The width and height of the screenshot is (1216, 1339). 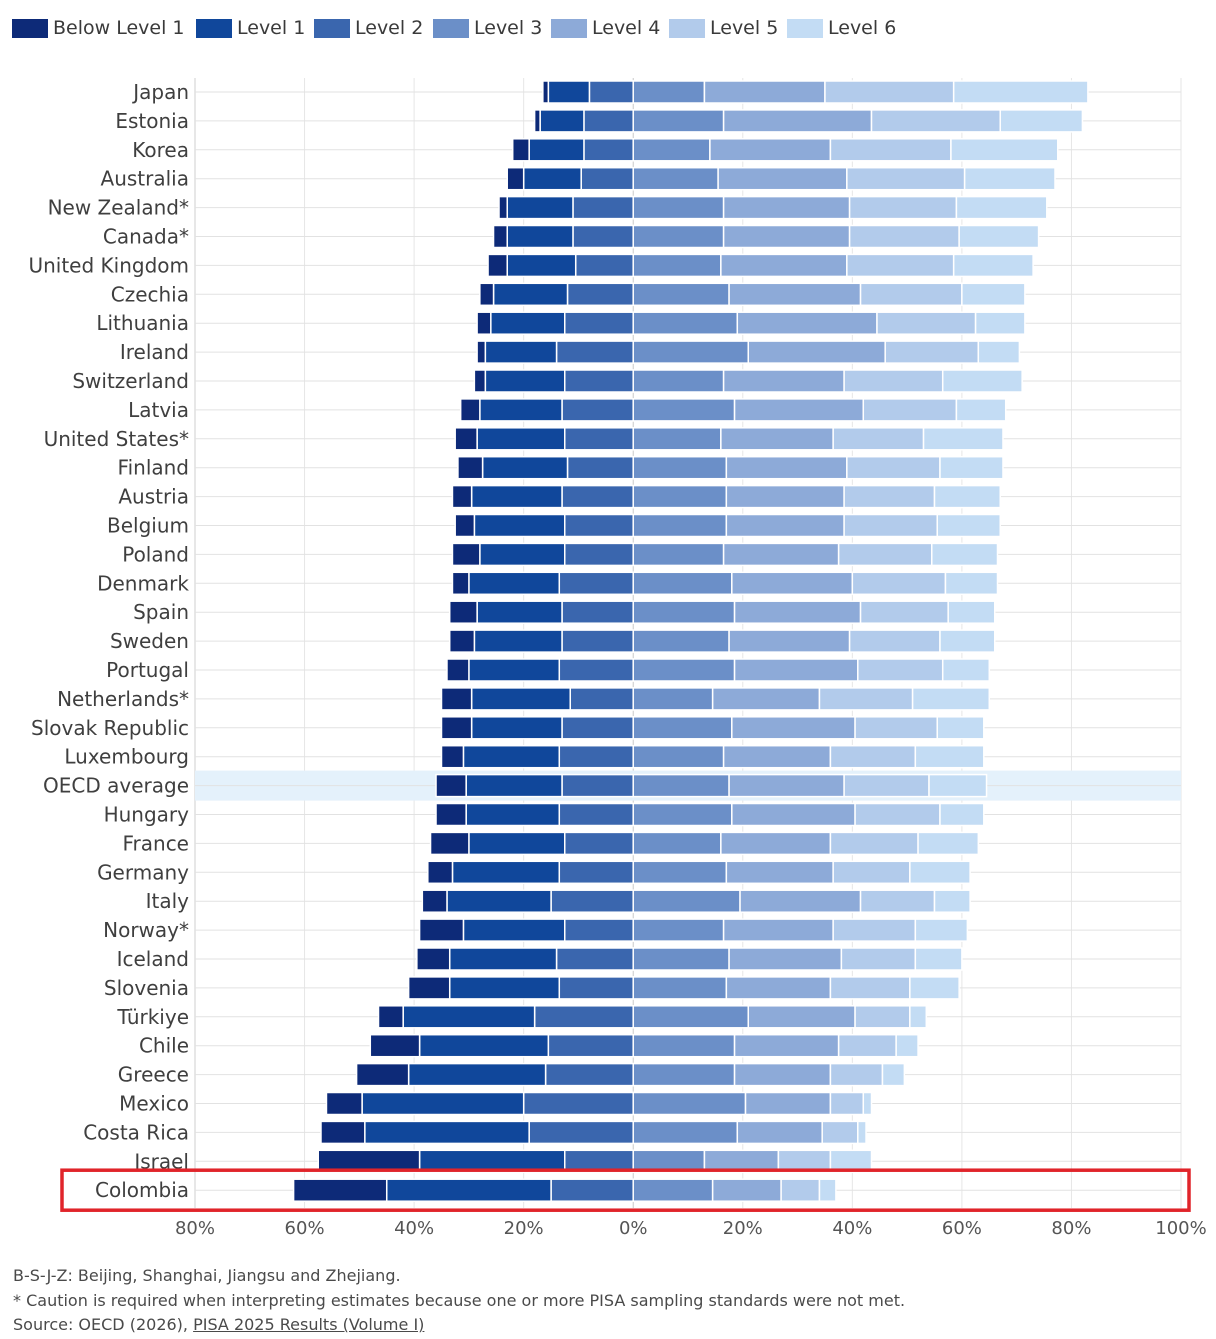 What do you see at coordinates (271, 28) in the screenshot?
I see `legend-label: Level 1` at bounding box center [271, 28].